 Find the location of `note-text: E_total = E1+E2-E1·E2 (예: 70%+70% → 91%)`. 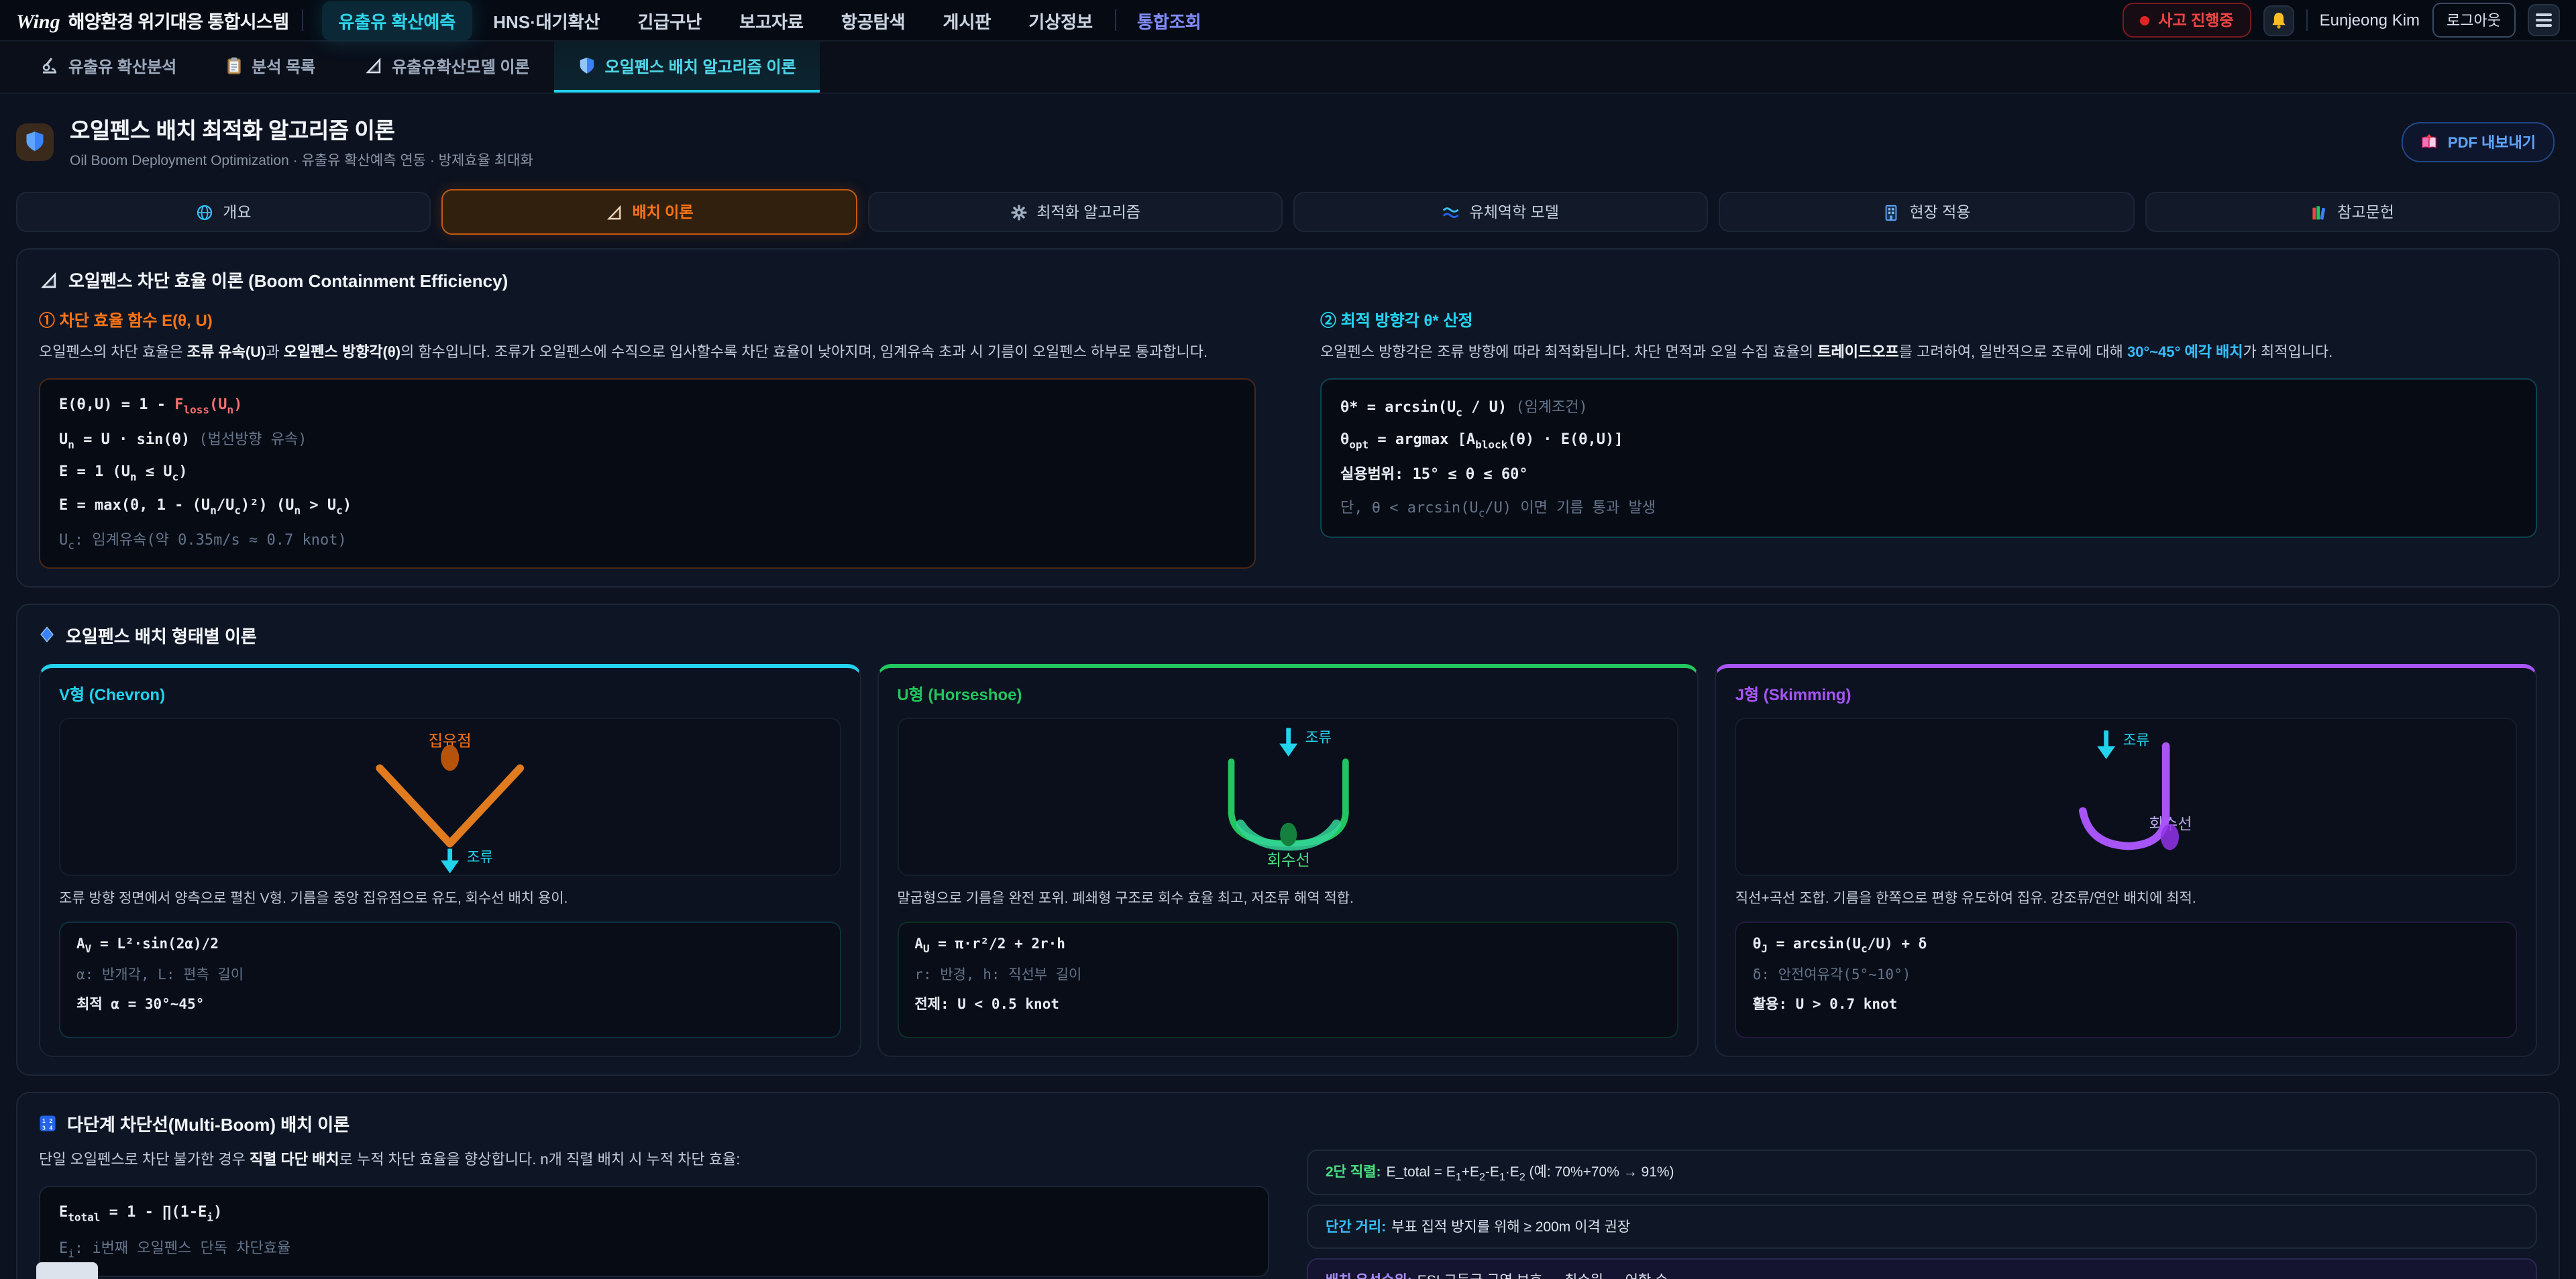

note-text: E_total = E1+E2-E1·E2 (예: 70%+70% → 91%) is located at coordinates (1530, 1174).